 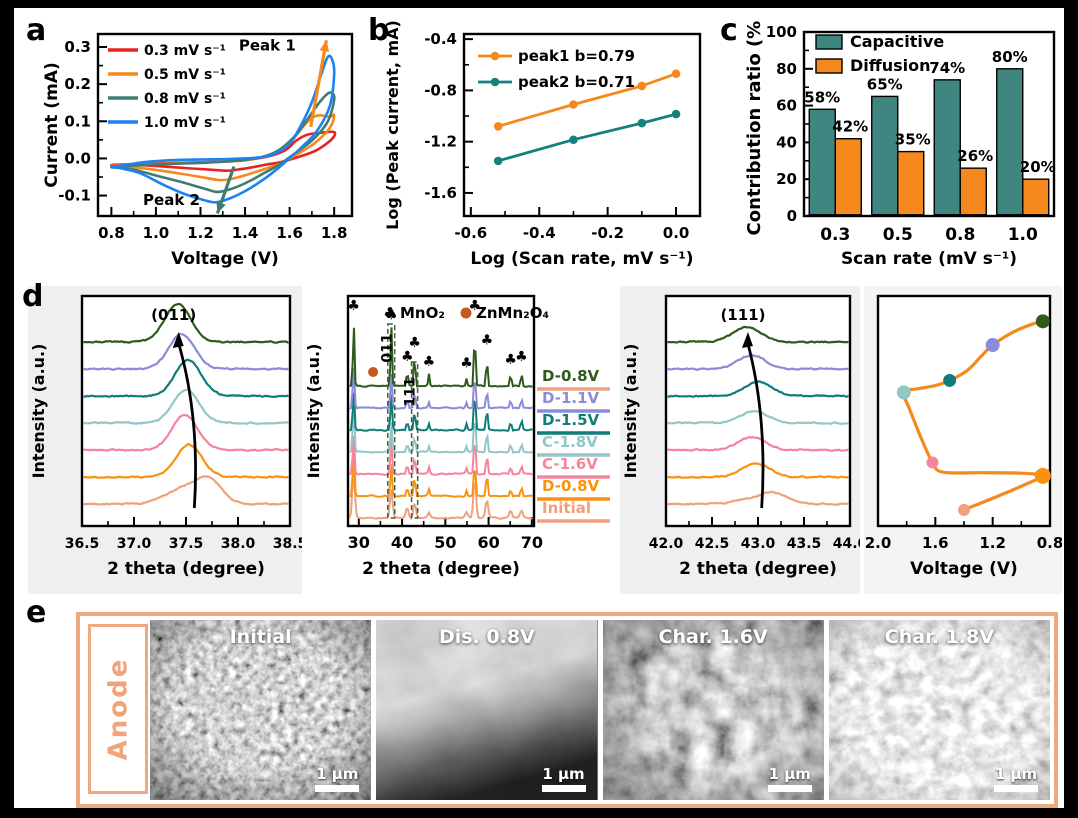 What do you see at coordinates (587, 100) in the screenshot?
I see `series-line` at bounding box center [587, 100].